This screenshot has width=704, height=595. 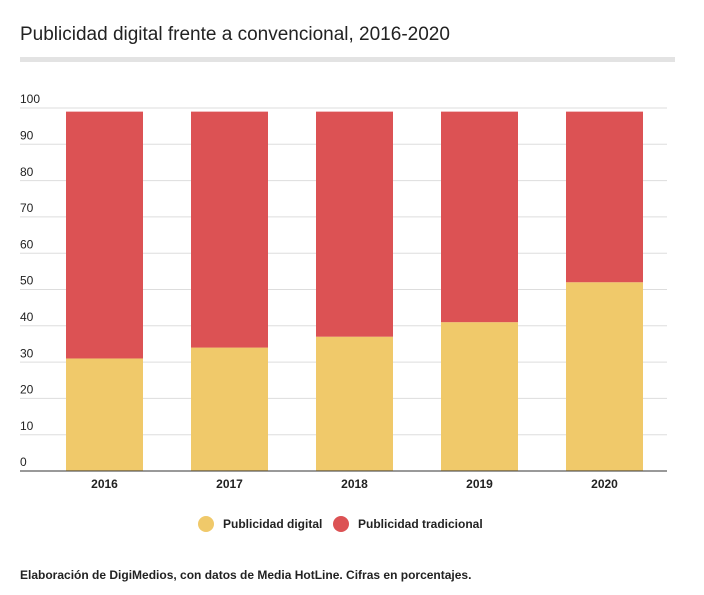 What do you see at coordinates (354, 484) in the screenshot?
I see `x-tick-label: 2018` at bounding box center [354, 484].